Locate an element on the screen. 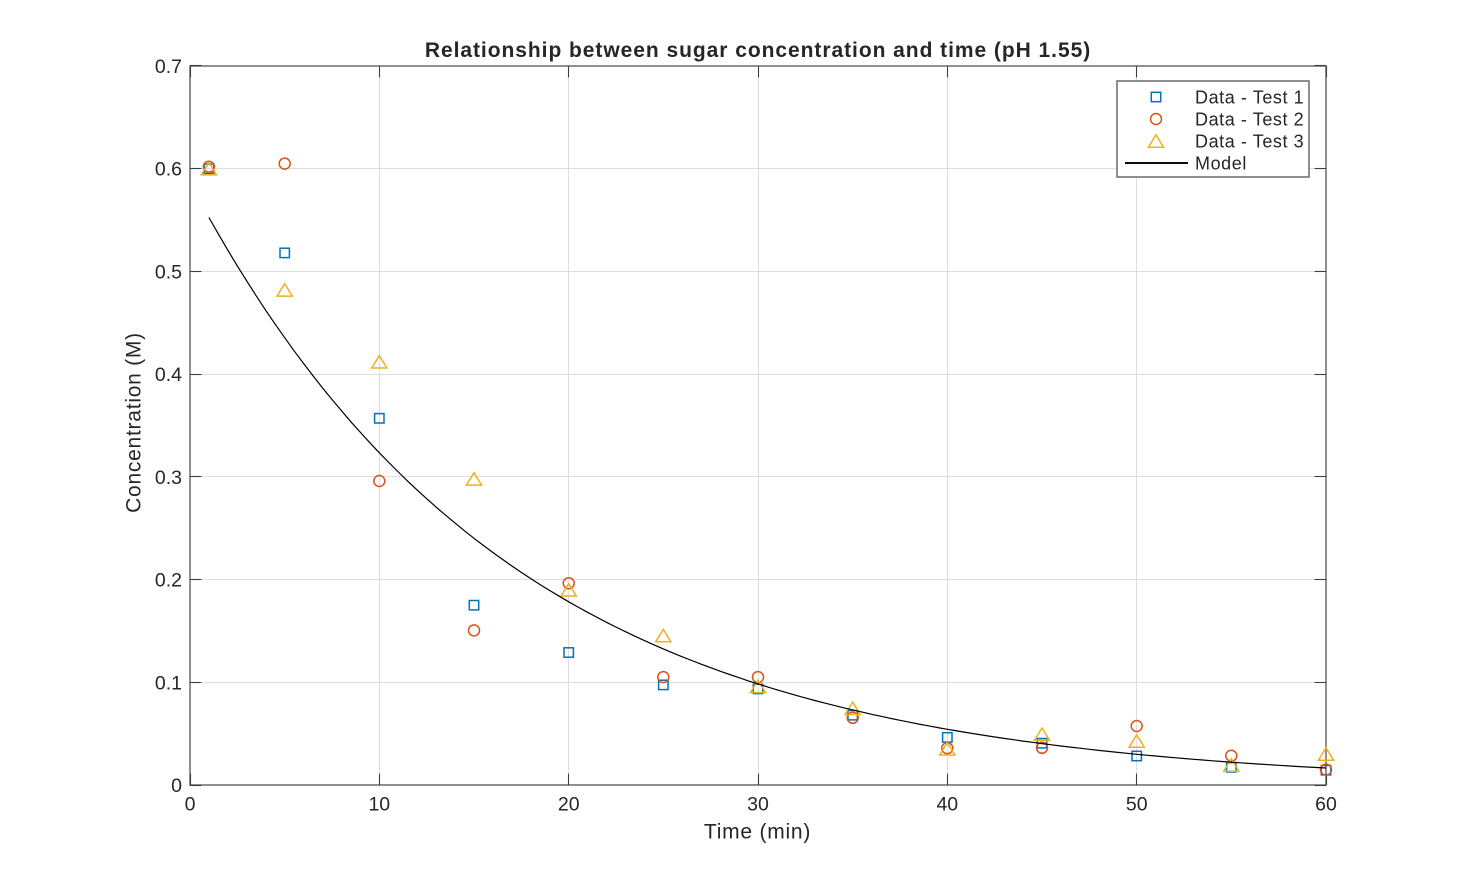 The width and height of the screenshot is (1465, 882). svg-text: 0.5 is located at coordinates (168, 272).